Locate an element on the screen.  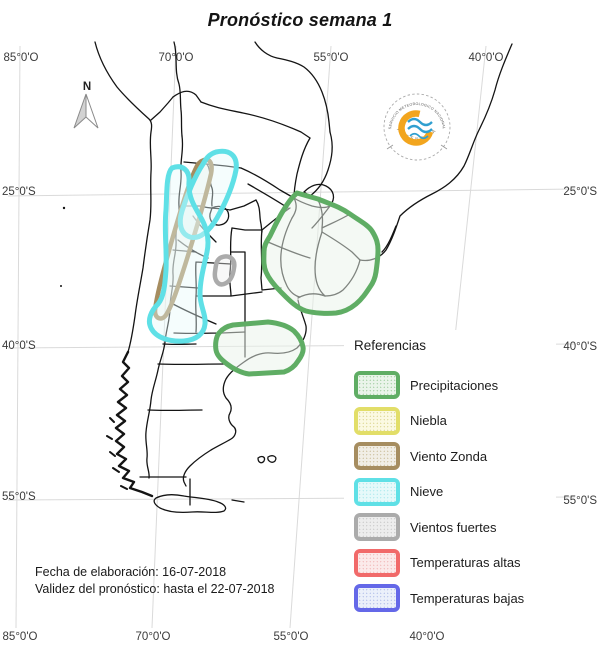
axis-label-right-40: 40°0'S is located at coordinates (580, 347).